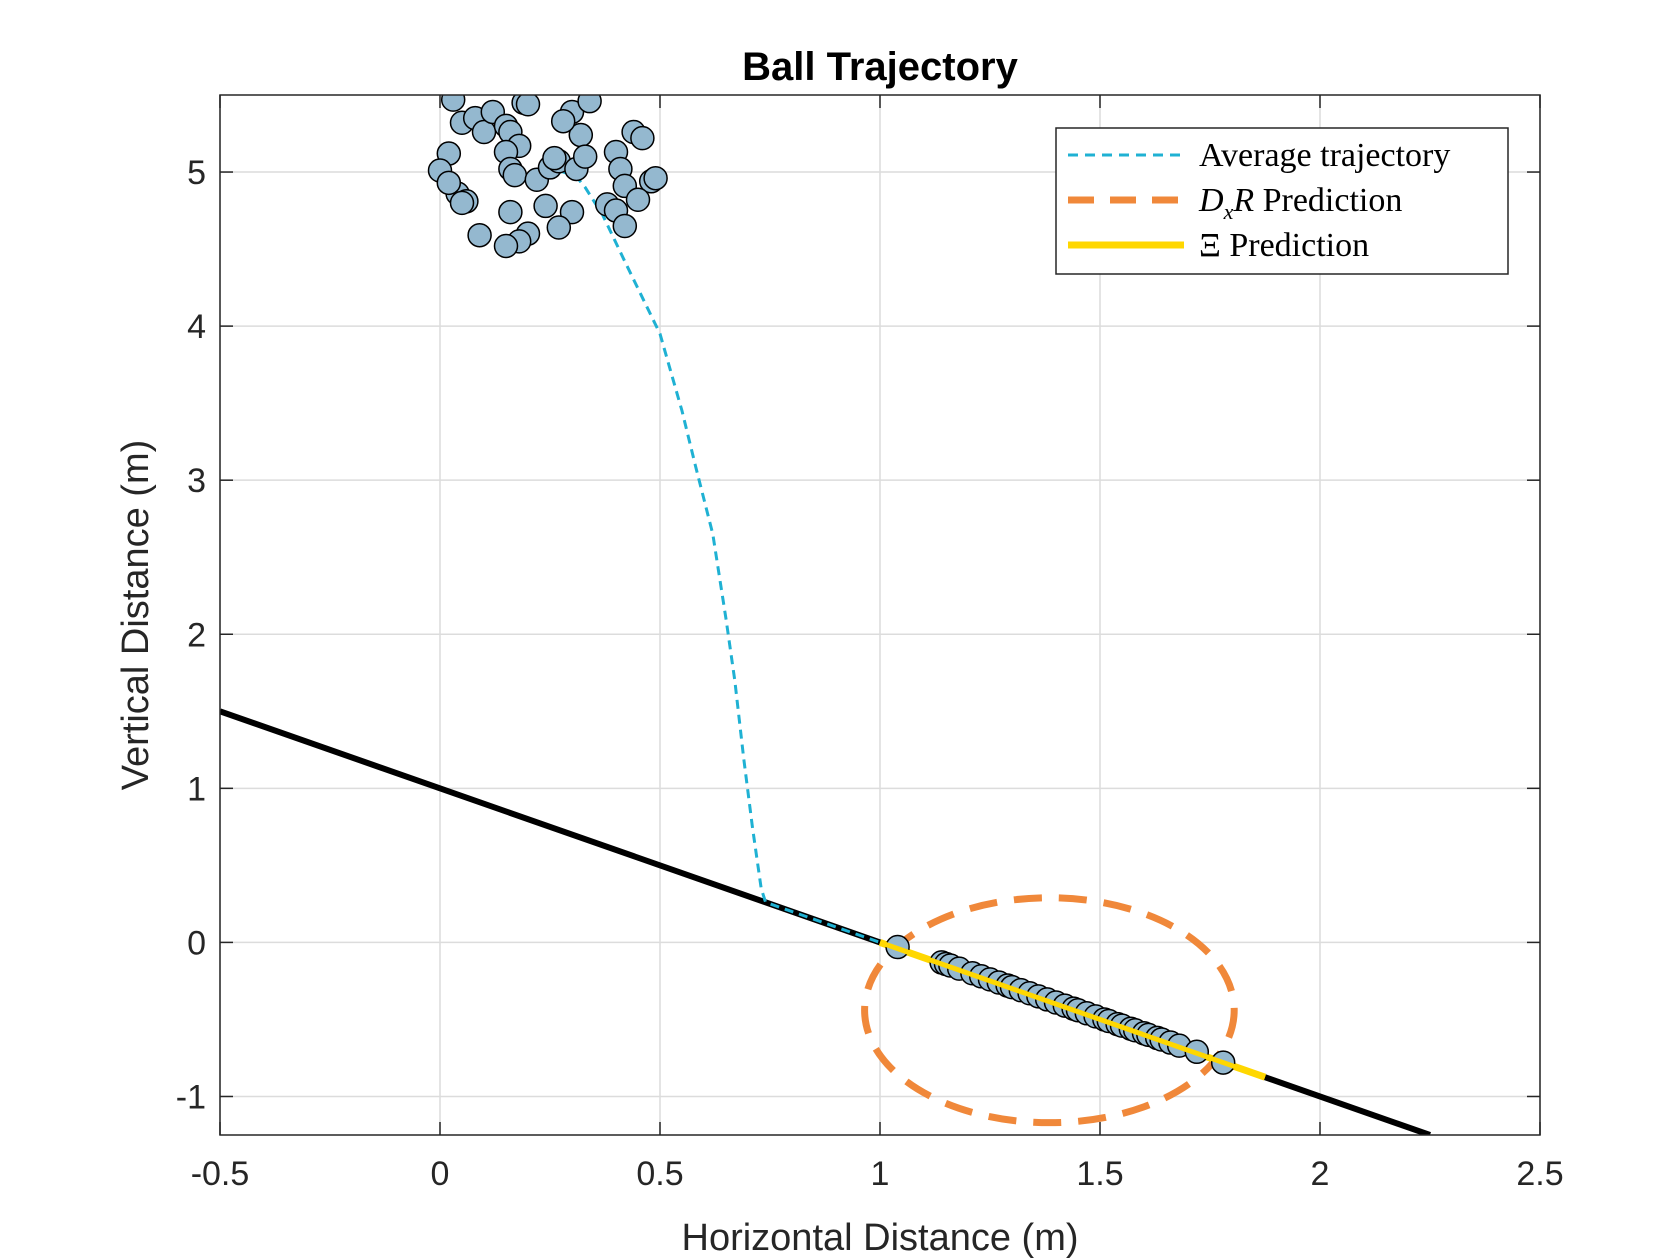 The height and width of the screenshot is (1260, 1680). Describe the element at coordinates (440, 1174) in the screenshot. I see `x-tick-label: 0` at that location.